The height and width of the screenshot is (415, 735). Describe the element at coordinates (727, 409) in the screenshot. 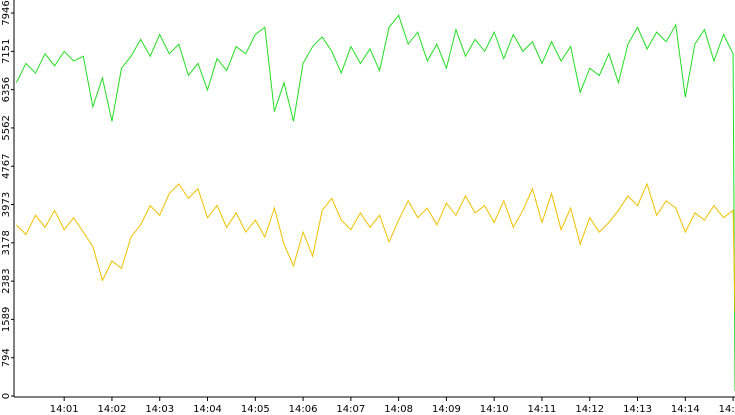

I see `x-tick-label: 14:15` at that location.